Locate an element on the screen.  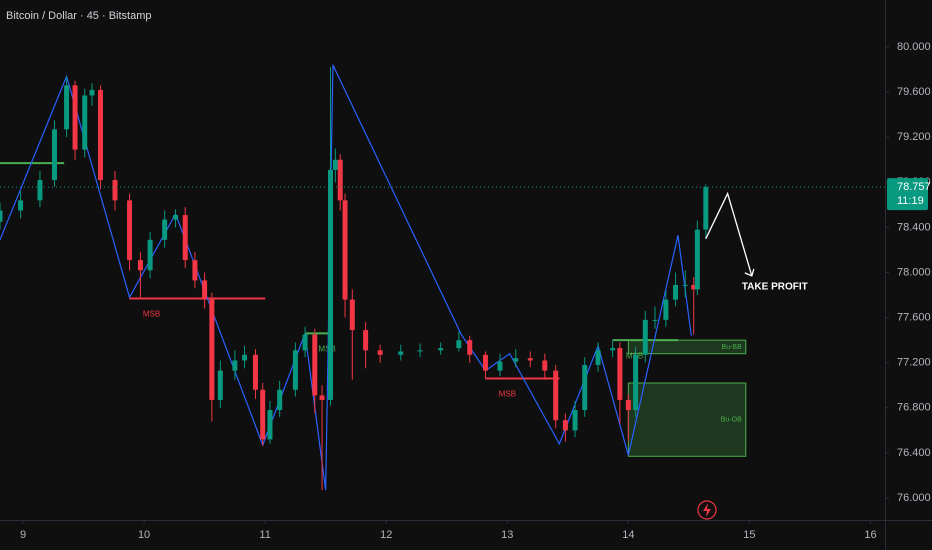
alert-circle is located at coordinates (707, 510).